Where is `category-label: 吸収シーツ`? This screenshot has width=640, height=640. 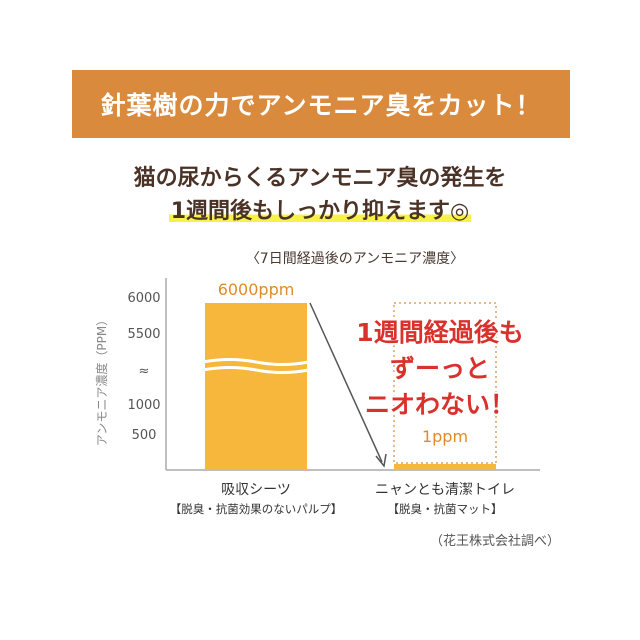 category-label: 吸収シーツ is located at coordinates (256, 490).